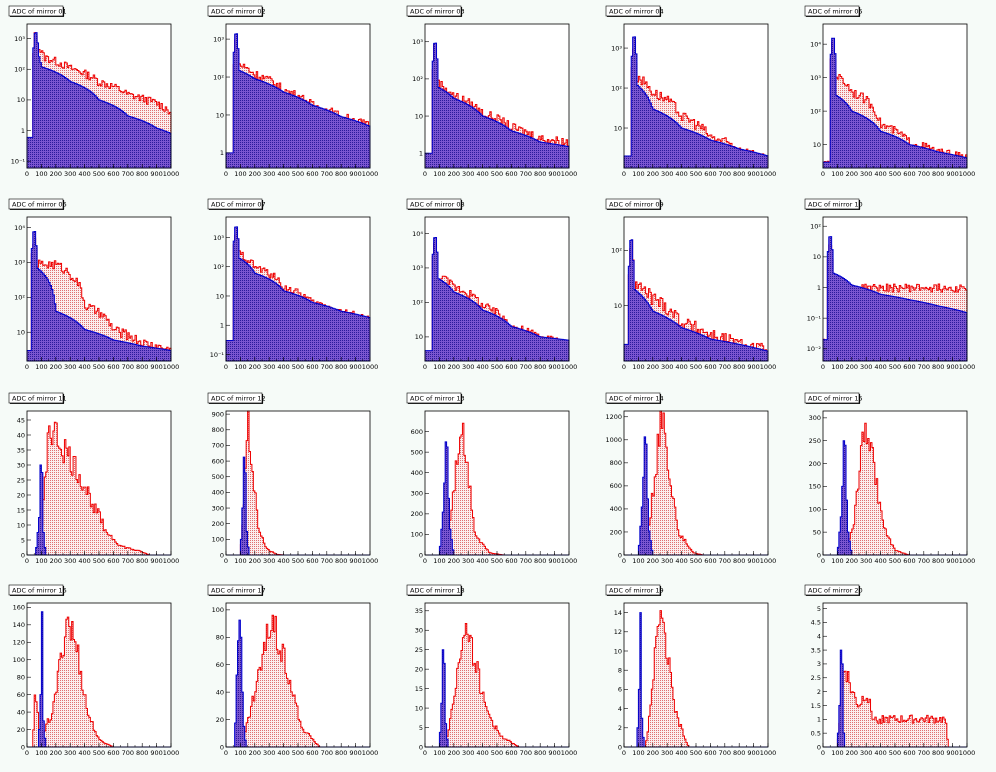  Describe the element at coordinates (816, 706) in the screenshot. I see `y-tick-label: 1.5` at that location.